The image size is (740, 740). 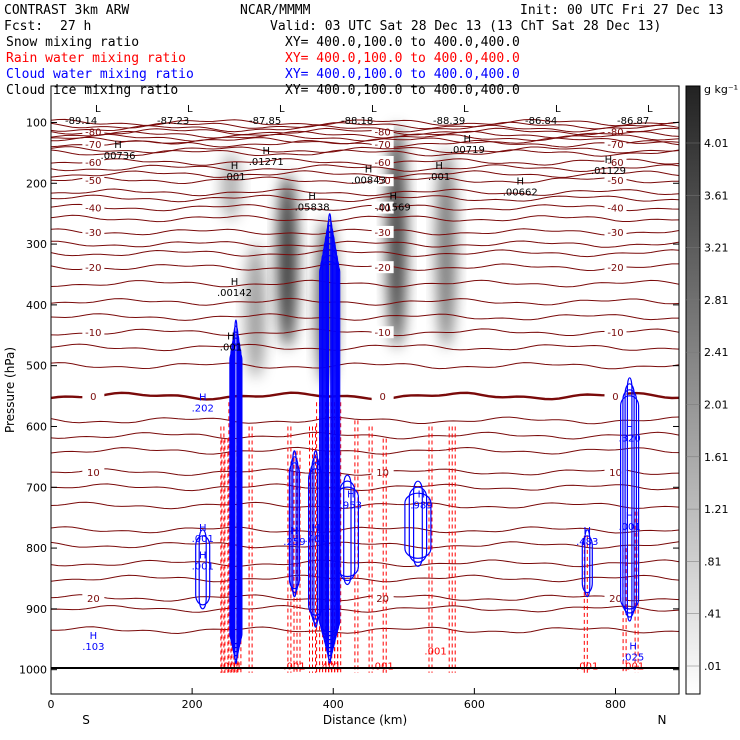 What do you see at coordinates (255, 311) in the screenshot?
I see `snow-column` at bounding box center [255, 311].